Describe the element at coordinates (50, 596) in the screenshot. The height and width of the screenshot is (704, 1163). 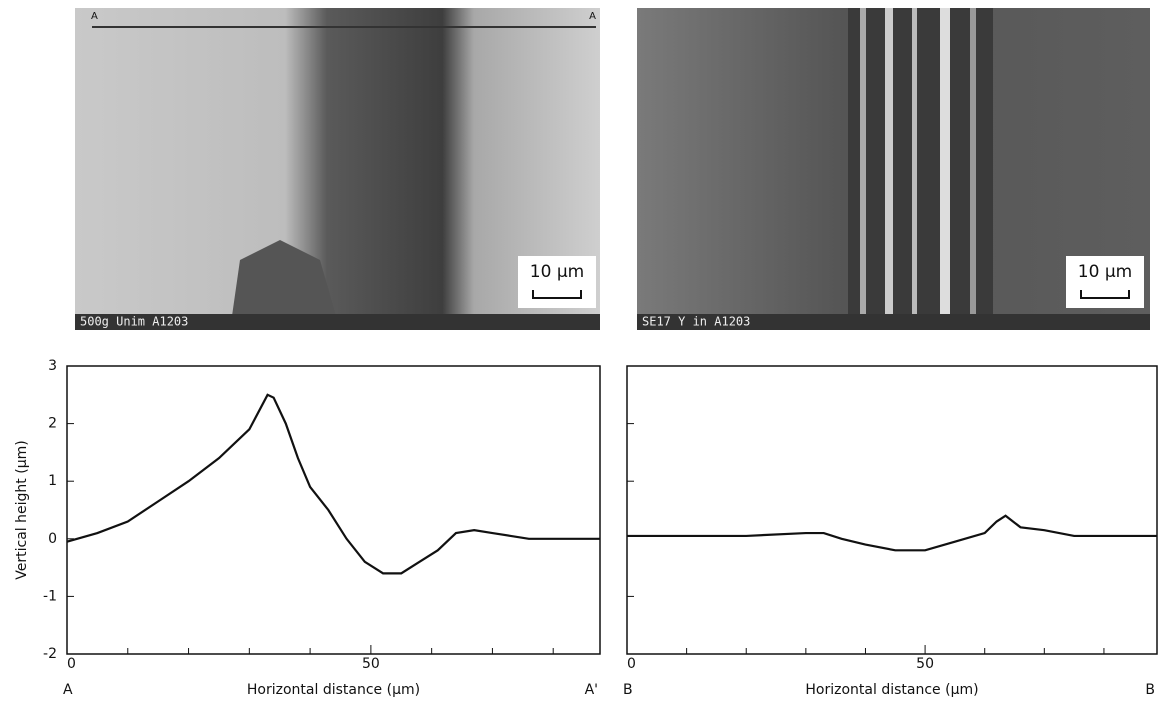
I see `y-tick-label: -1` at that location.